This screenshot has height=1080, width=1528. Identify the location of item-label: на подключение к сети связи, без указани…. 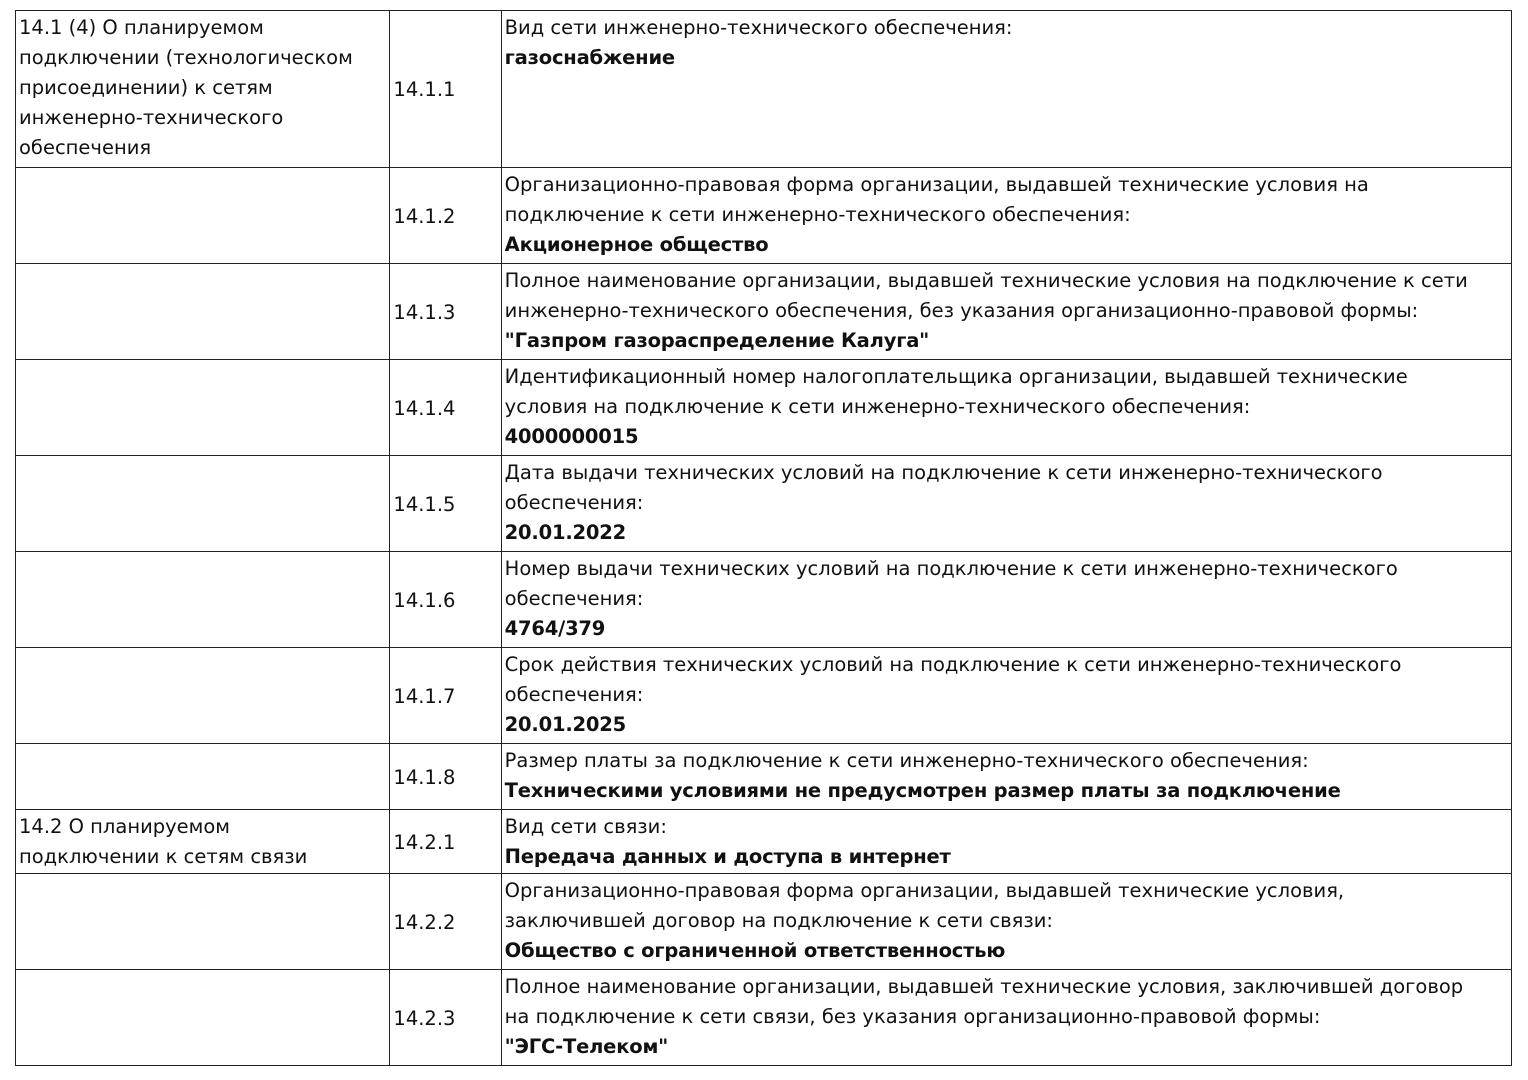
(912, 1016).